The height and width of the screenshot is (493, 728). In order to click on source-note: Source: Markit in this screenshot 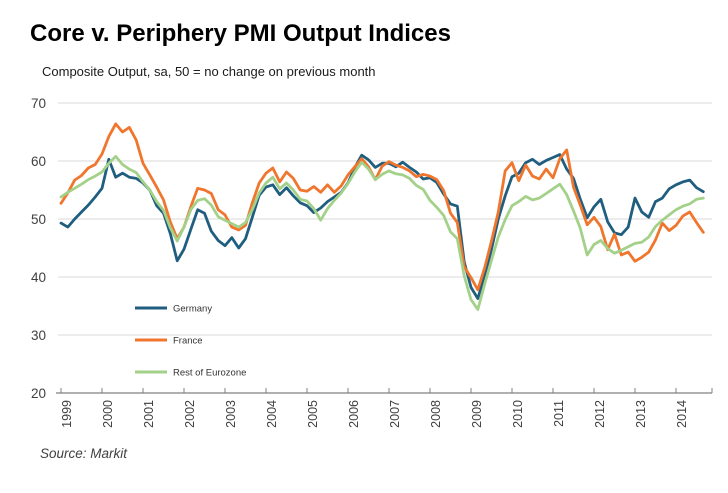, I will do `click(84, 453)`.